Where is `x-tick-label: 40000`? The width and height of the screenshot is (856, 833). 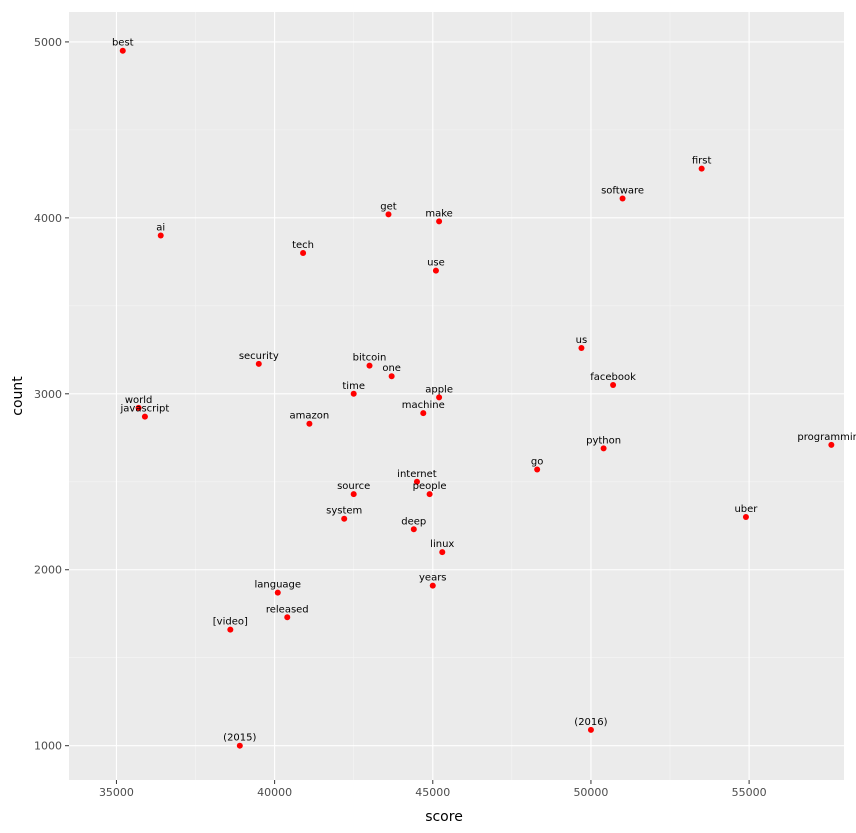
x-tick-label: 40000 is located at coordinates (274, 792).